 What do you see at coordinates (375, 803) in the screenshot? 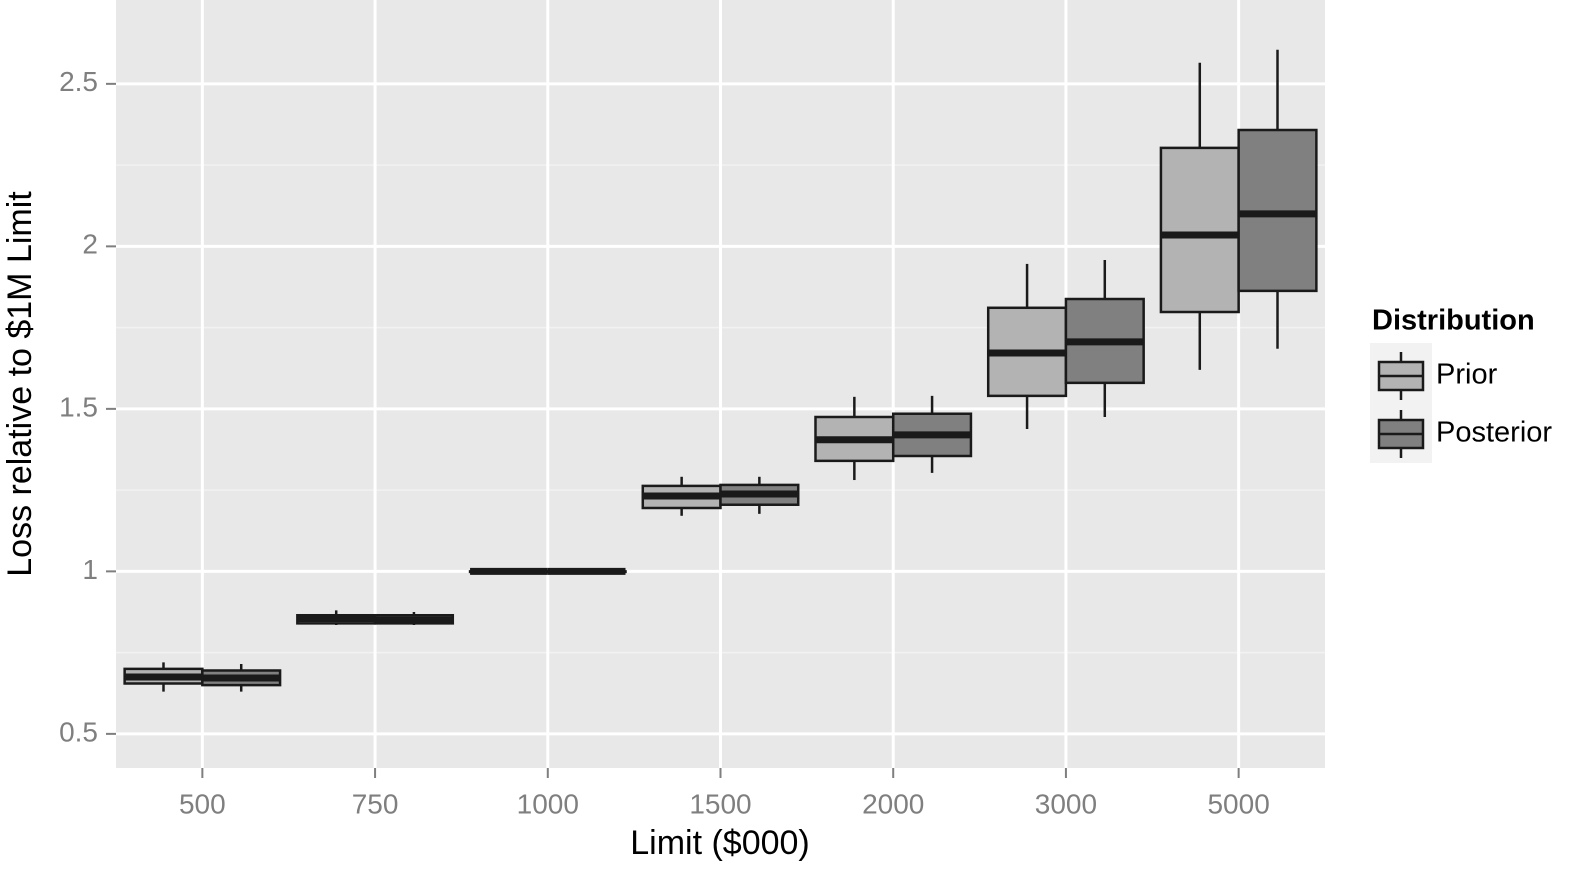
I see `x-tick-label: 750` at bounding box center [375, 803].